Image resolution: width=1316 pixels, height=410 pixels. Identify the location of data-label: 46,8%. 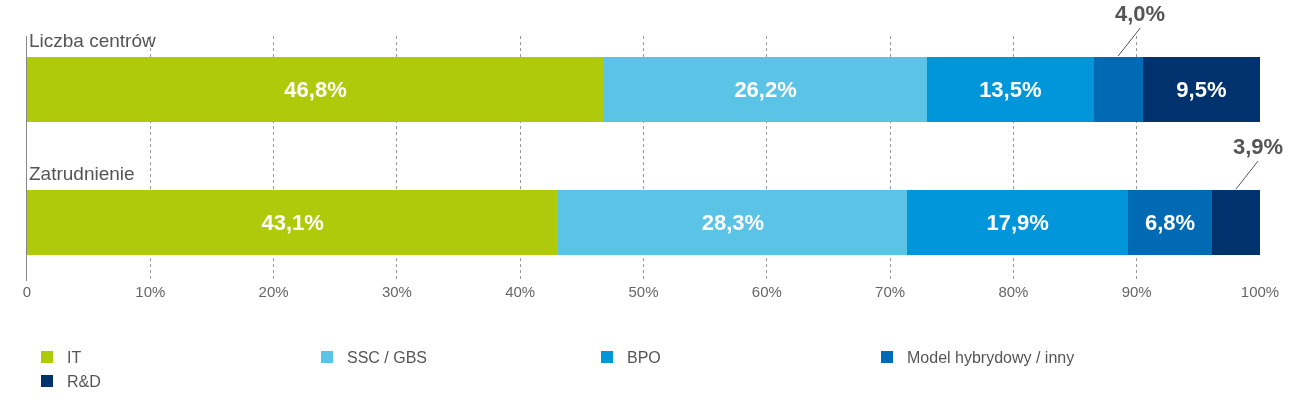
(315, 89).